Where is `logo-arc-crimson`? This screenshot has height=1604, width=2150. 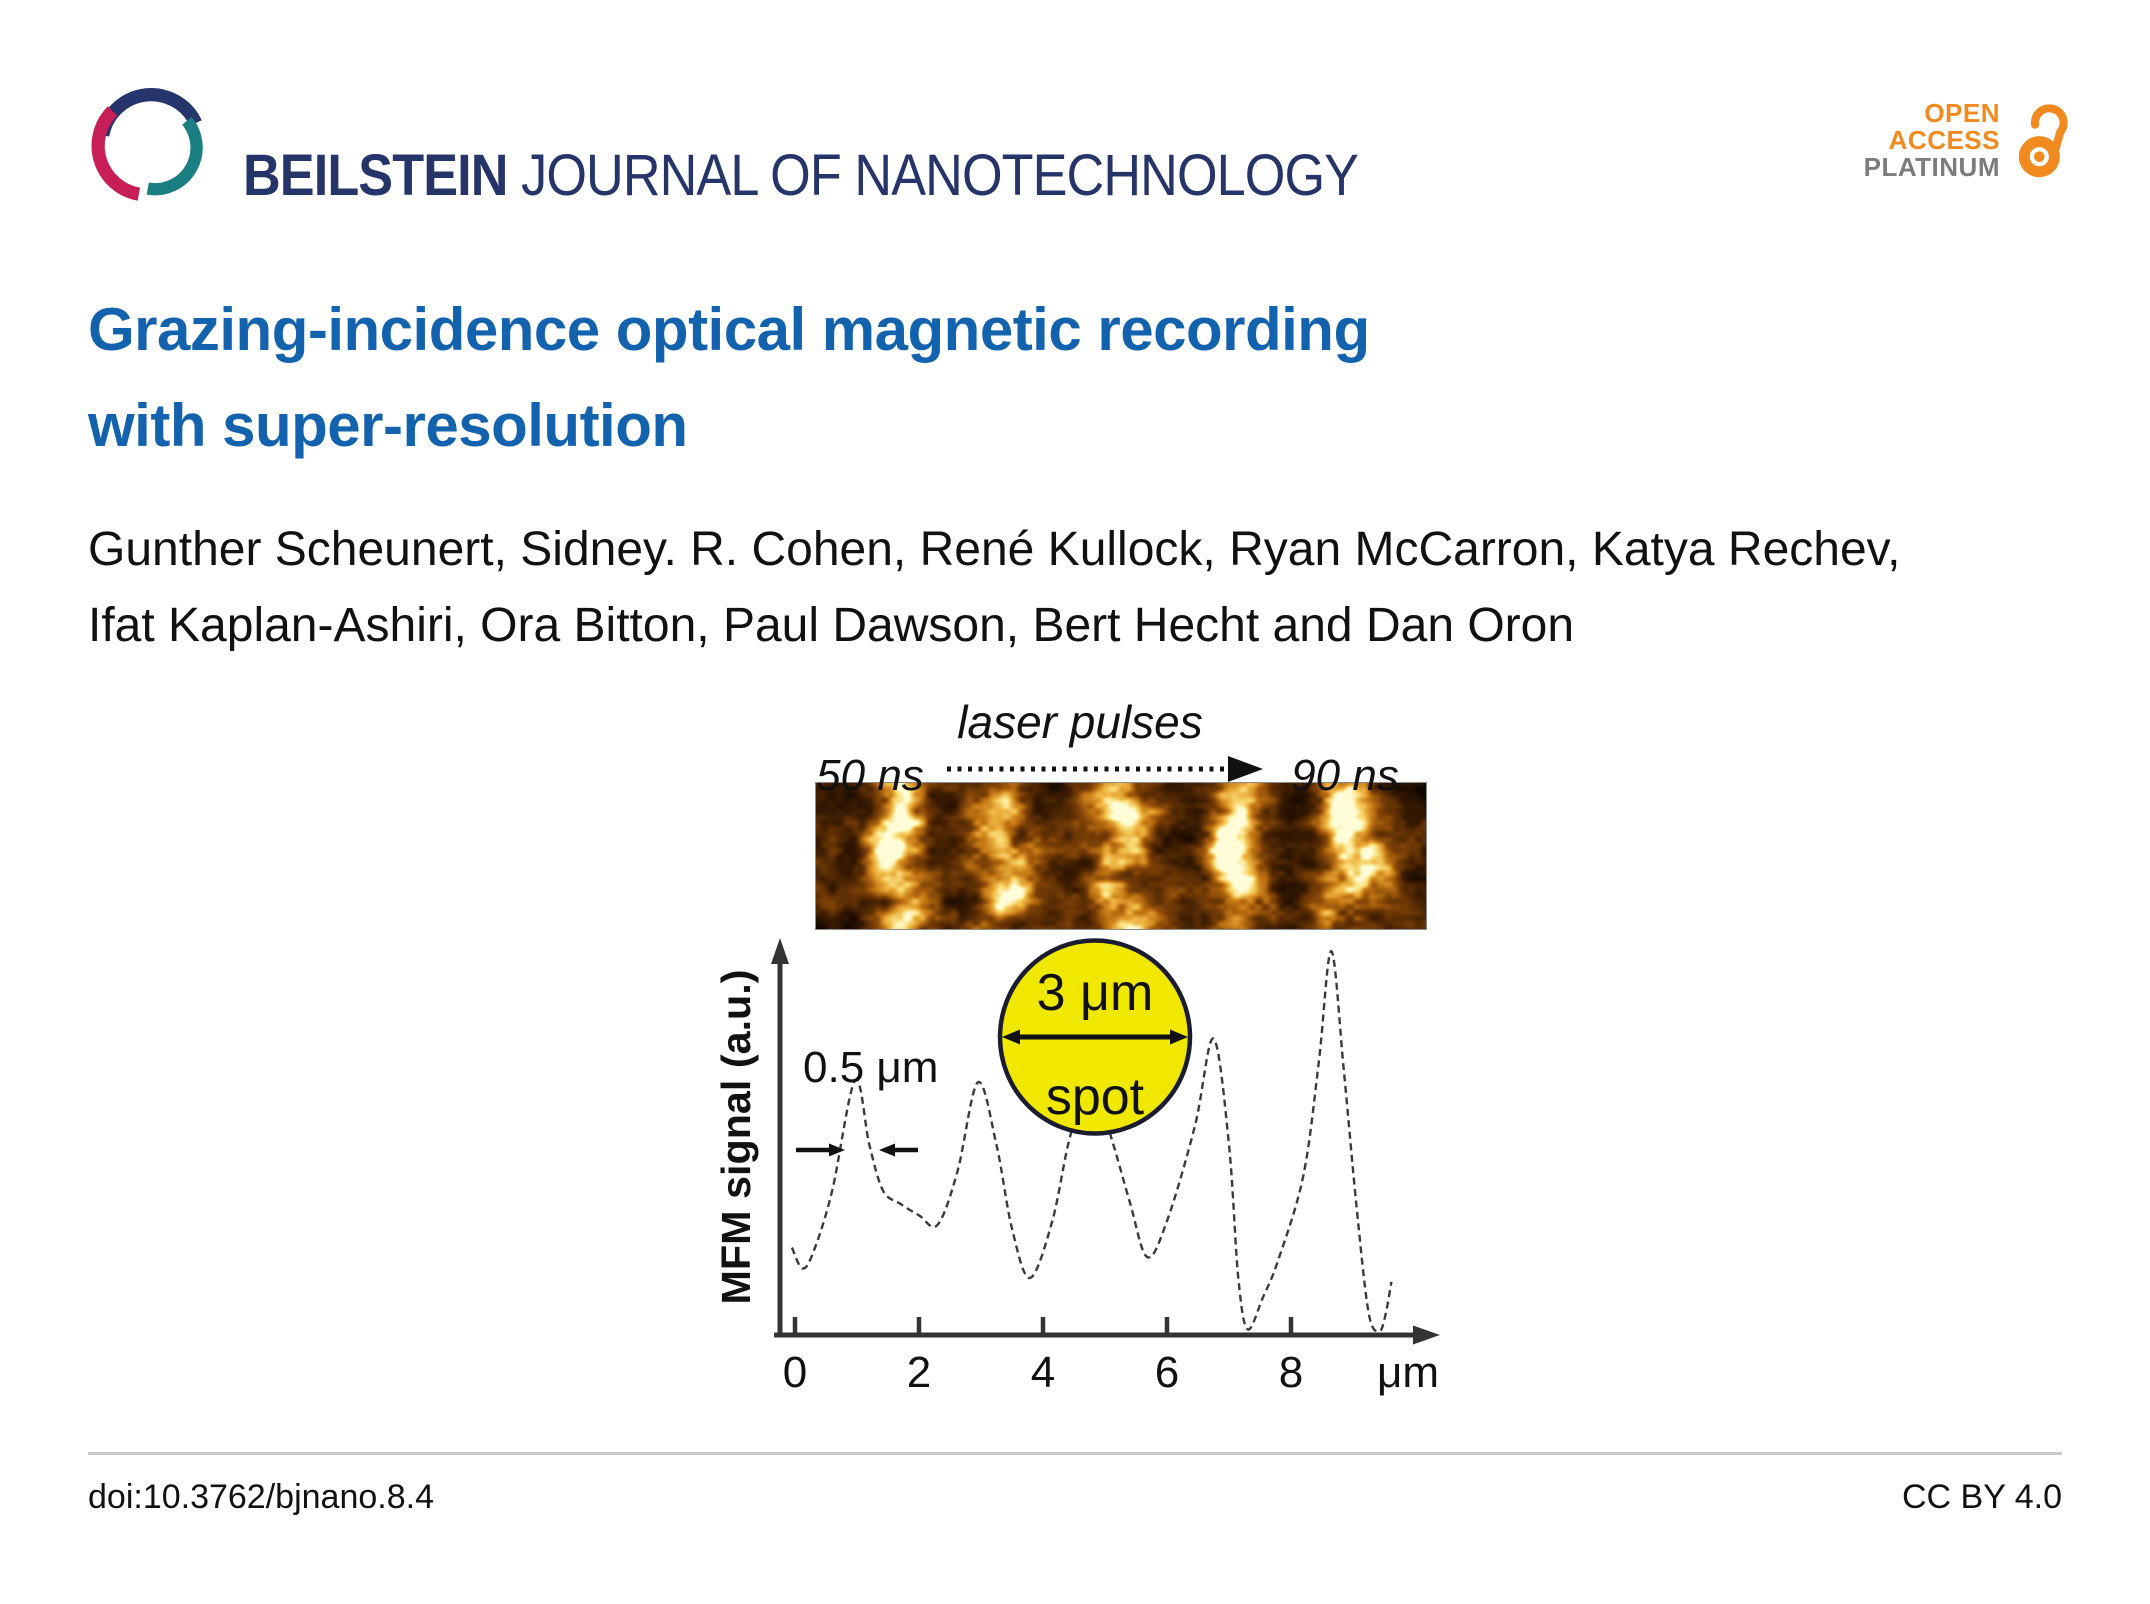
logo-arc-crimson is located at coordinates (116, 153).